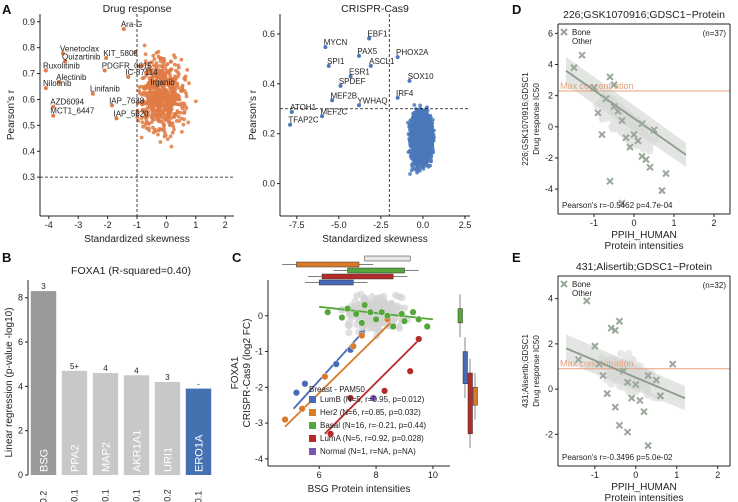  I want to click on legend-swatch-normal, so click(312, 451).